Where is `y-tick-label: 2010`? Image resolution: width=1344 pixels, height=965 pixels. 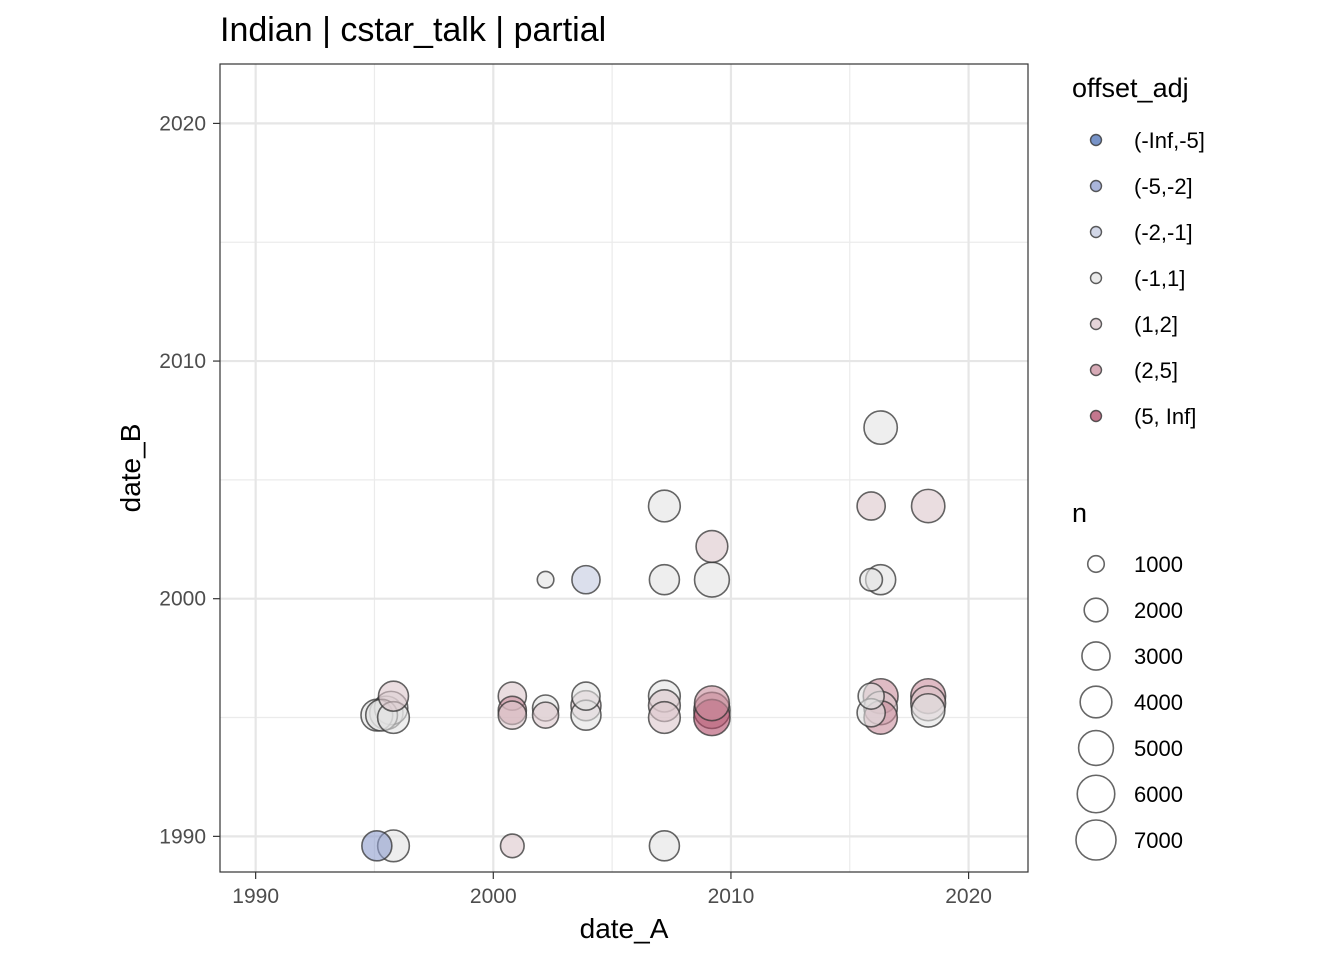 y-tick-label: 2010 is located at coordinates (182, 361).